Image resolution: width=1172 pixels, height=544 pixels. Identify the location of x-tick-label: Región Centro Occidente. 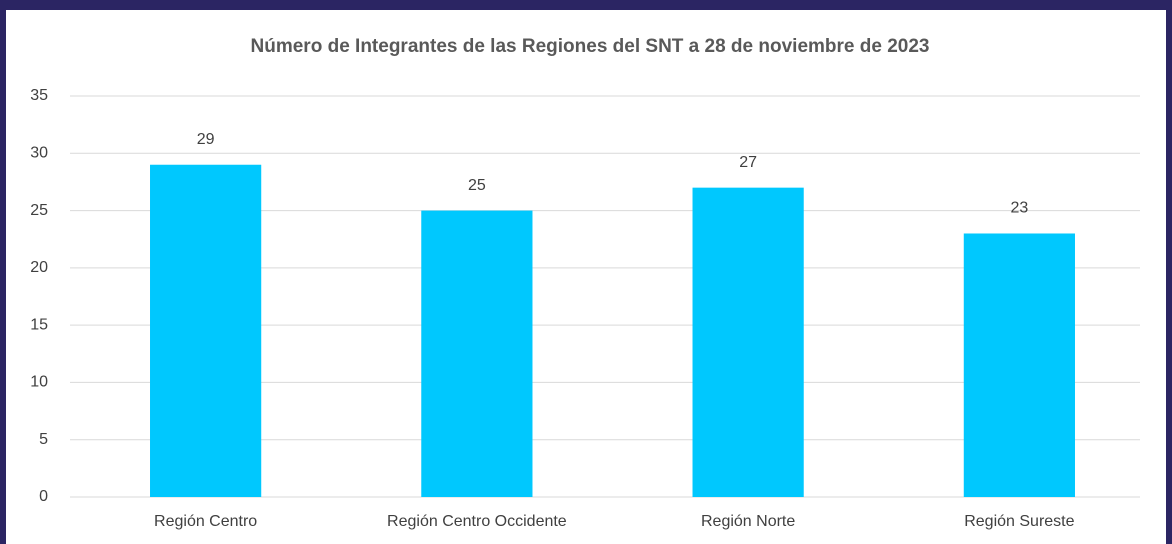
(477, 521).